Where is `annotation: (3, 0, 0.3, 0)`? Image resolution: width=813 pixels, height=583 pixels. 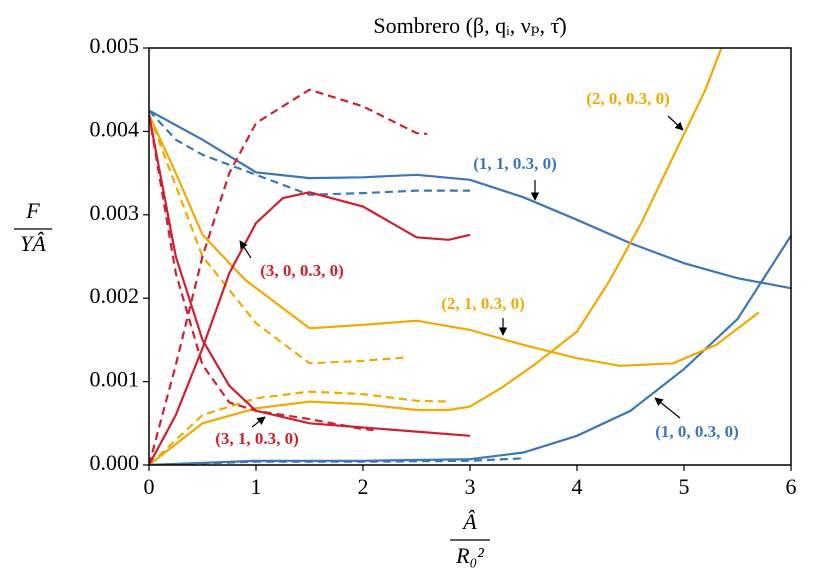 annotation: (3, 0, 0.3, 0) is located at coordinates (302, 270).